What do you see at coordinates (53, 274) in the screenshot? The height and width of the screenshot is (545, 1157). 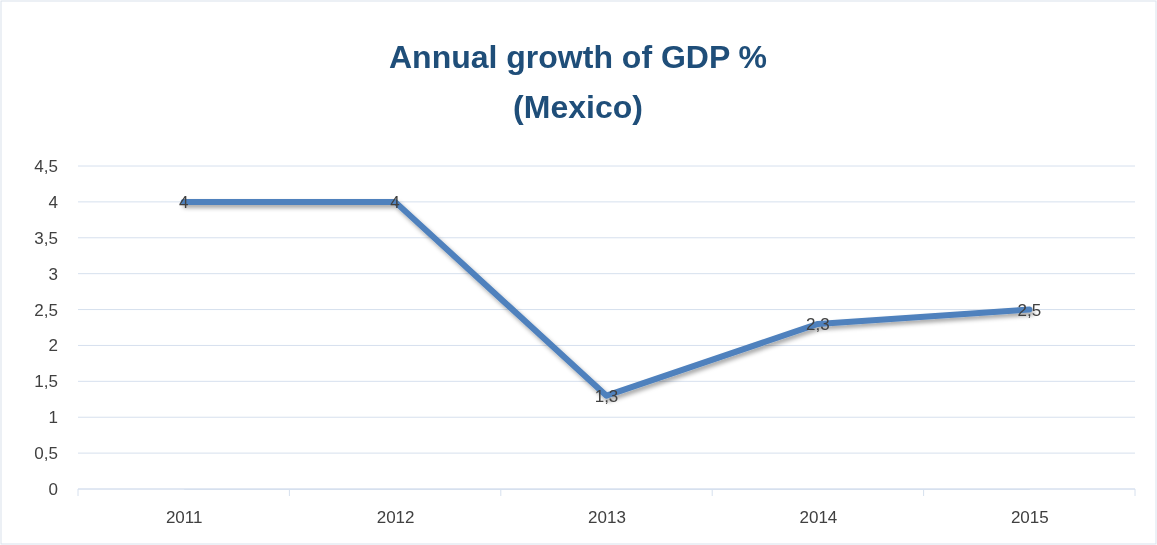 I see `y-tick-label: 3` at bounding box center [53, 274].